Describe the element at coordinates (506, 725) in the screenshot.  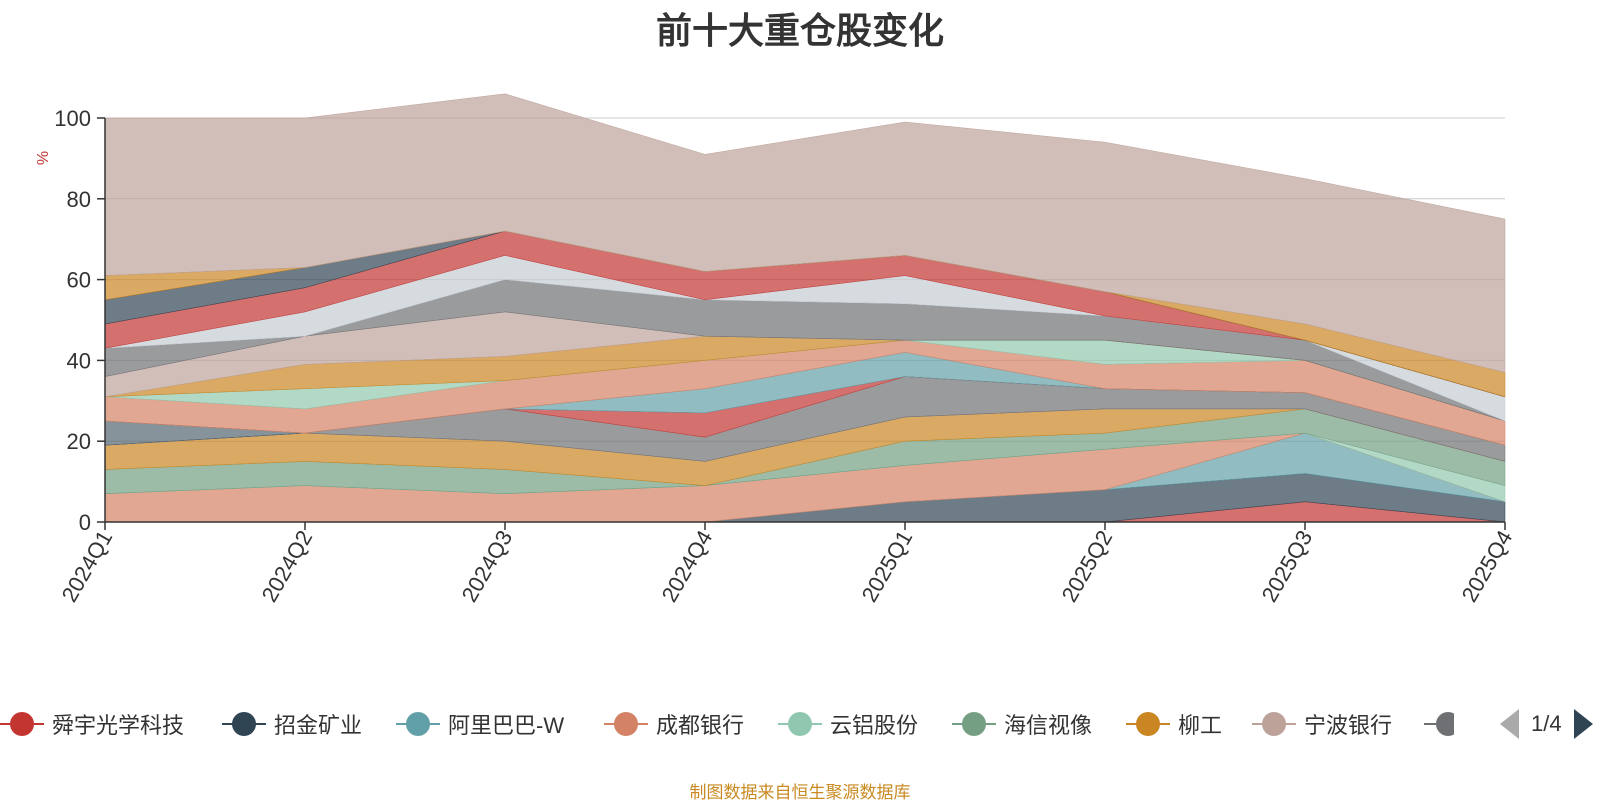
I see `legend-label: 阿里巴巴-W` at that location.